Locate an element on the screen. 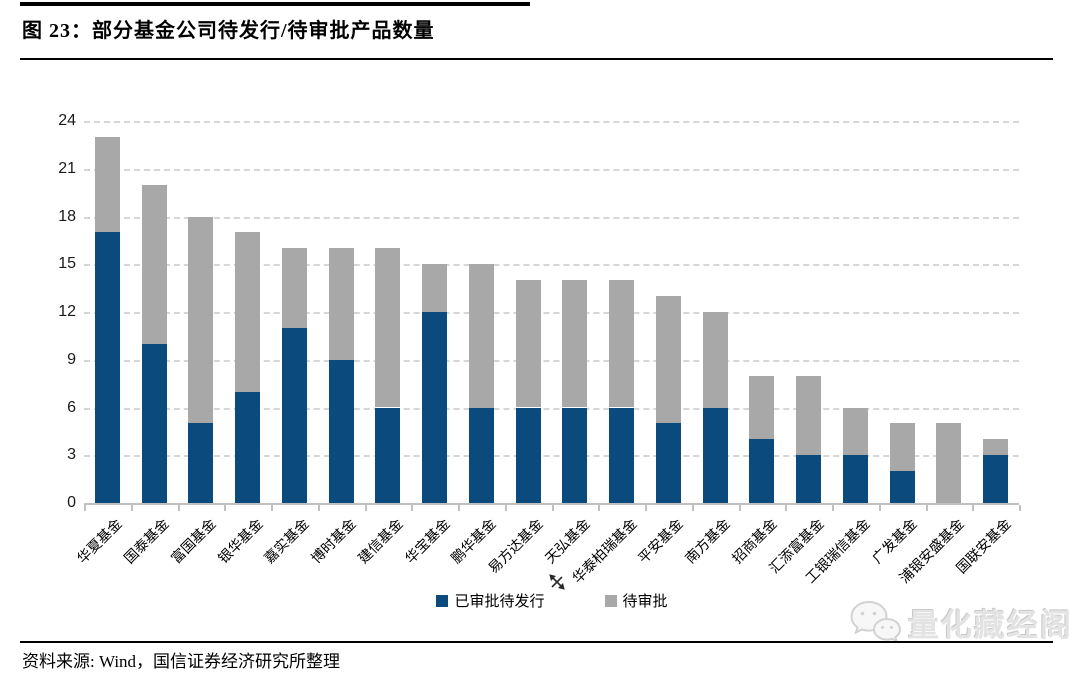 This screenshot has width=1070, height=677. x-axis-label: 建信基金 is located at coordinates (381, 542).